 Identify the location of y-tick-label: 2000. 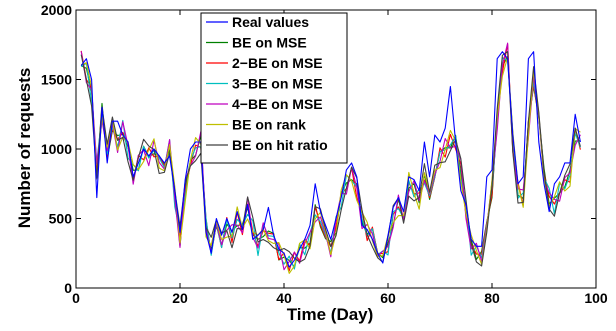
(56, 10).